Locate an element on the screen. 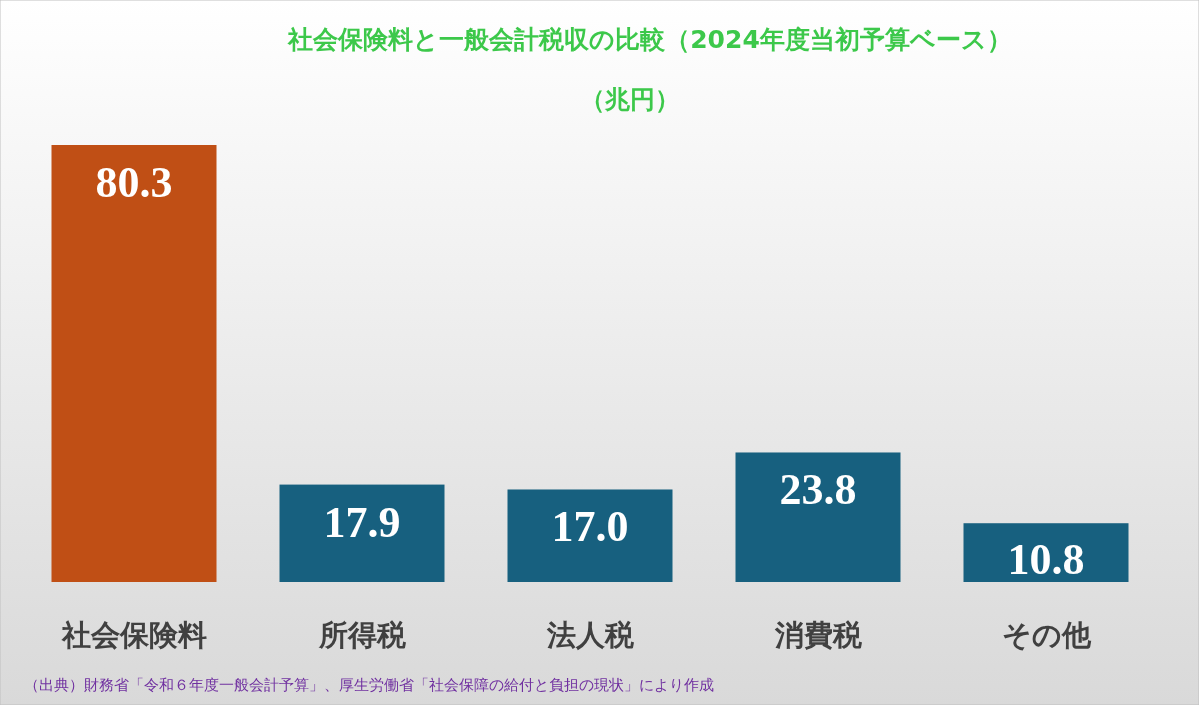 Image resolution: width=1199 pixels, height=705 pixels. x-tick-label: 消費税 is located at coordinates (817, 635).